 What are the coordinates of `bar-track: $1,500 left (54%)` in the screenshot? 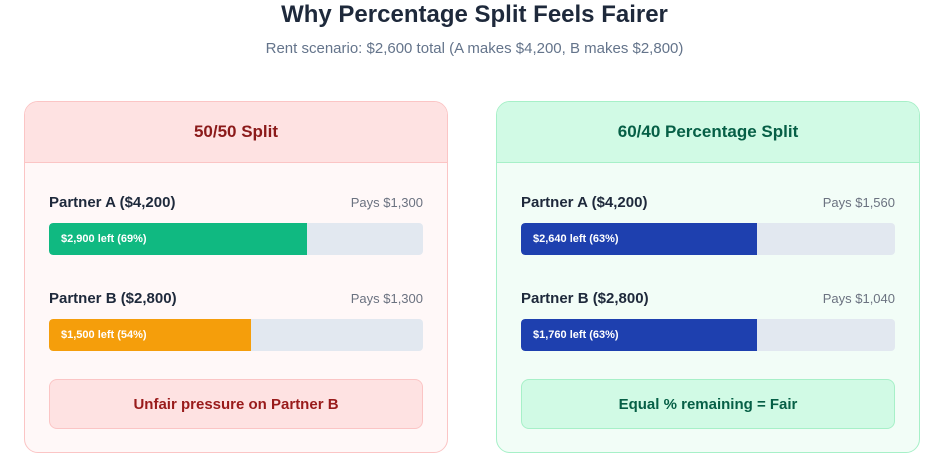 It's located at (236, 335).